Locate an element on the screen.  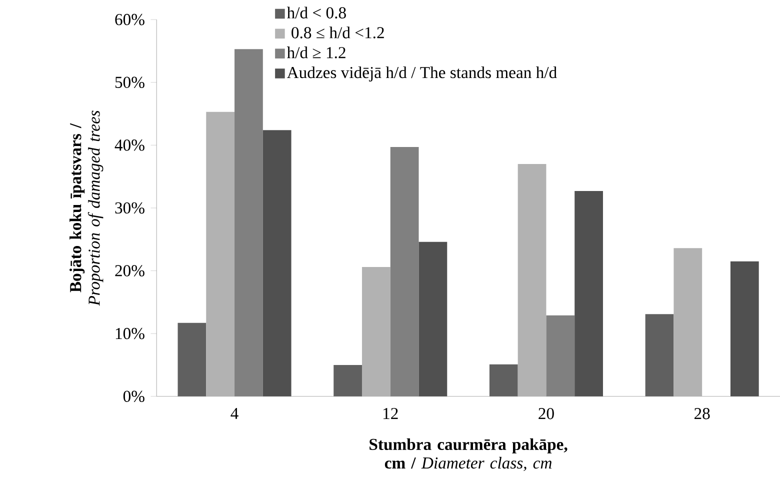
y-tick-label: 0% is located at coordinates (133, 396).